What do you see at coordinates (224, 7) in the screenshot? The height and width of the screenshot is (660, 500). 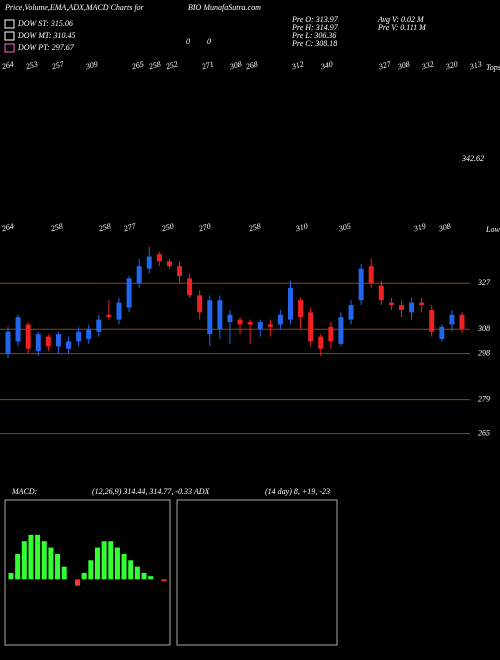 I see `site: BIO MunafaSutra.com` at bounding box center [224, 7].